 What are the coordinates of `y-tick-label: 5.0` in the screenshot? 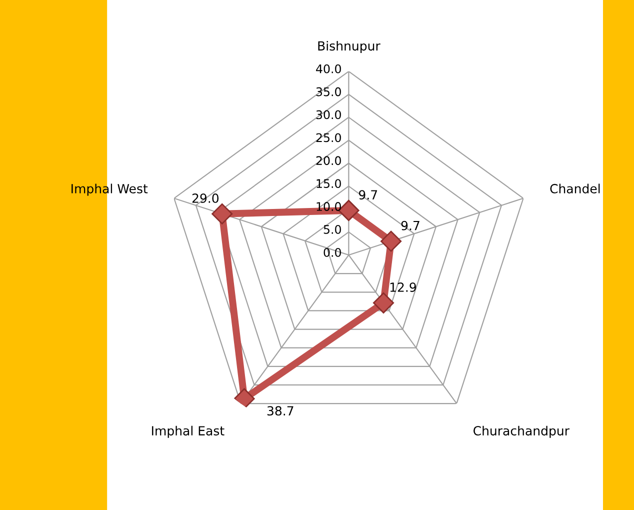 It's located at (332, 229).